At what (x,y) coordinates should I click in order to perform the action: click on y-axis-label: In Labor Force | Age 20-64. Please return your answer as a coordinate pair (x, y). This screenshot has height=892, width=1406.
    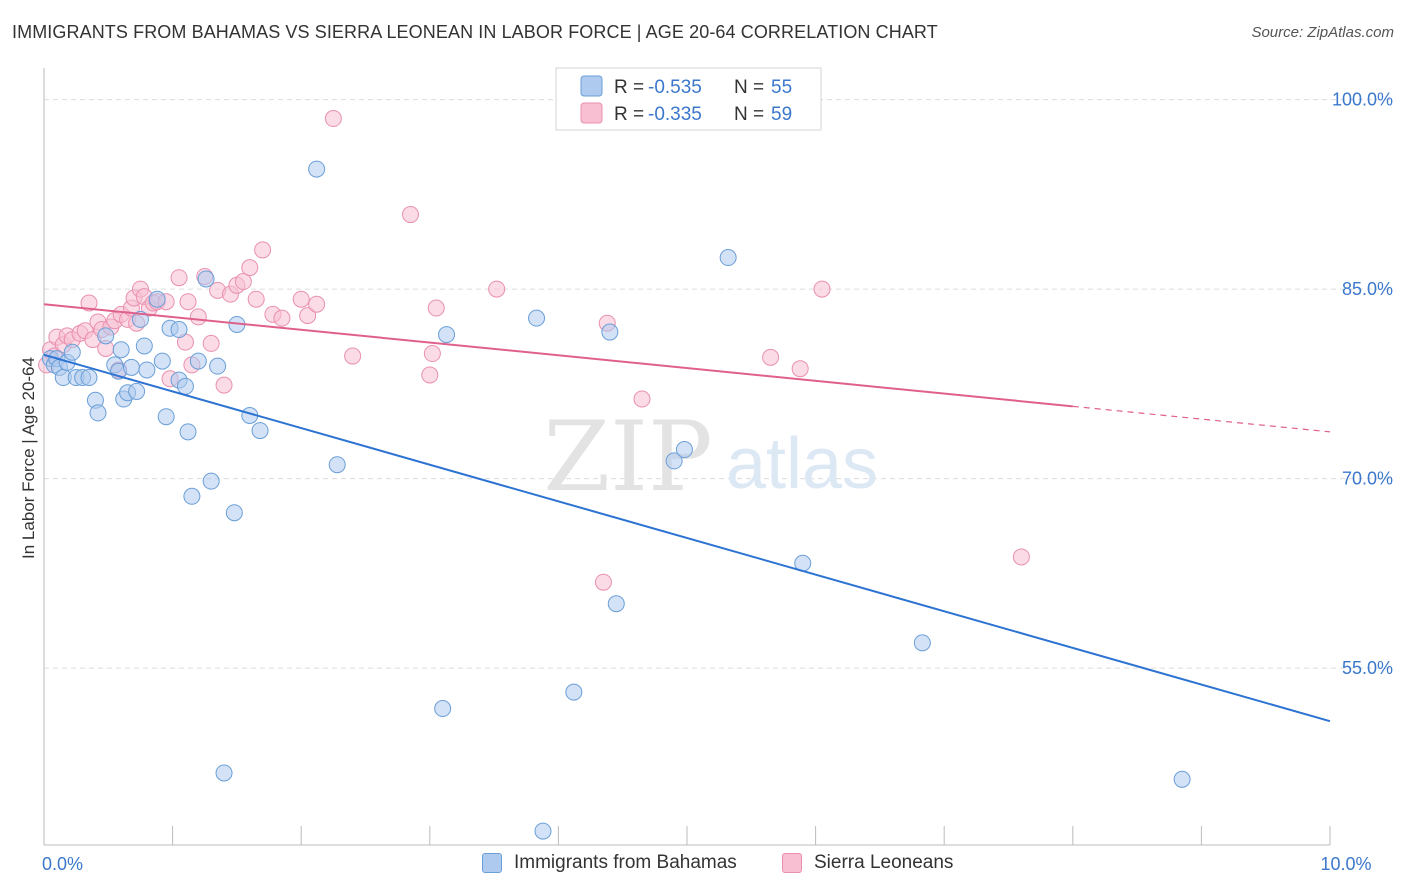
    Looking at the image, I should click on (28, 458).